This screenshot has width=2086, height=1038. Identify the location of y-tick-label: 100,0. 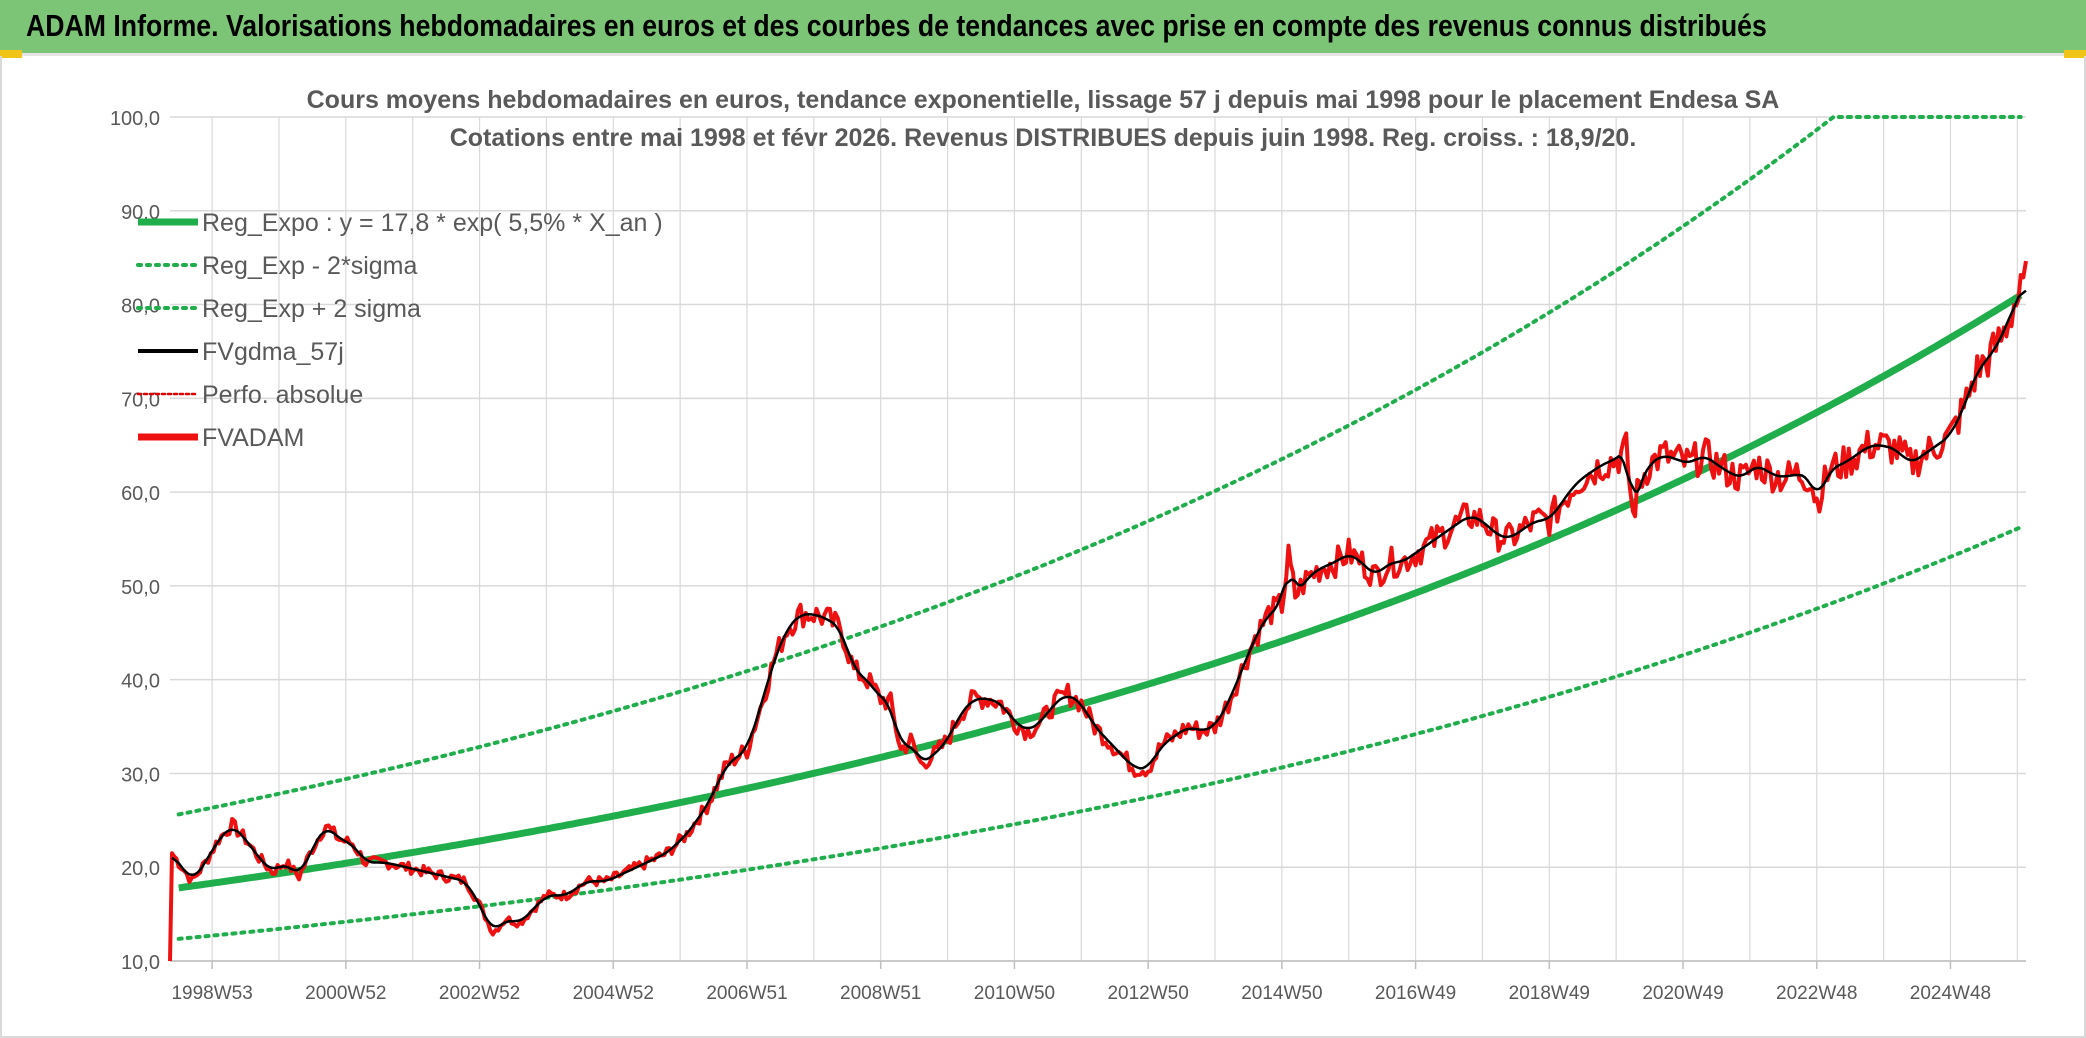
(135, 119).